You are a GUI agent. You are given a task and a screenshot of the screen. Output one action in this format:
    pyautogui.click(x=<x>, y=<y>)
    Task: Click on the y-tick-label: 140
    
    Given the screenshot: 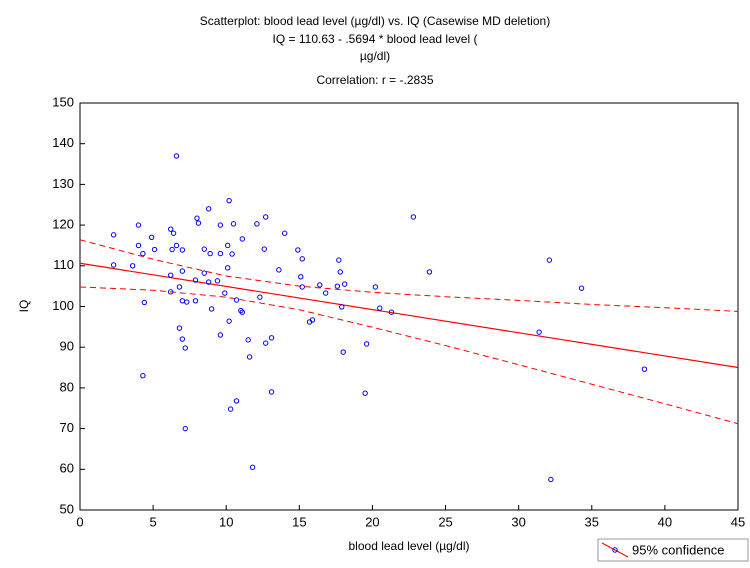 What is the action you would take?
    pyautogui.click(x=63, y=142)
    